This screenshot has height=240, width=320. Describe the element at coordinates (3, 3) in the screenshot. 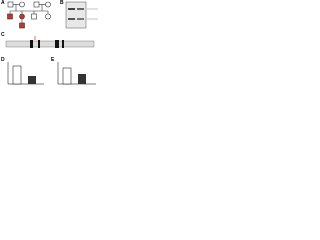

I see `panel-label: A` at that location.